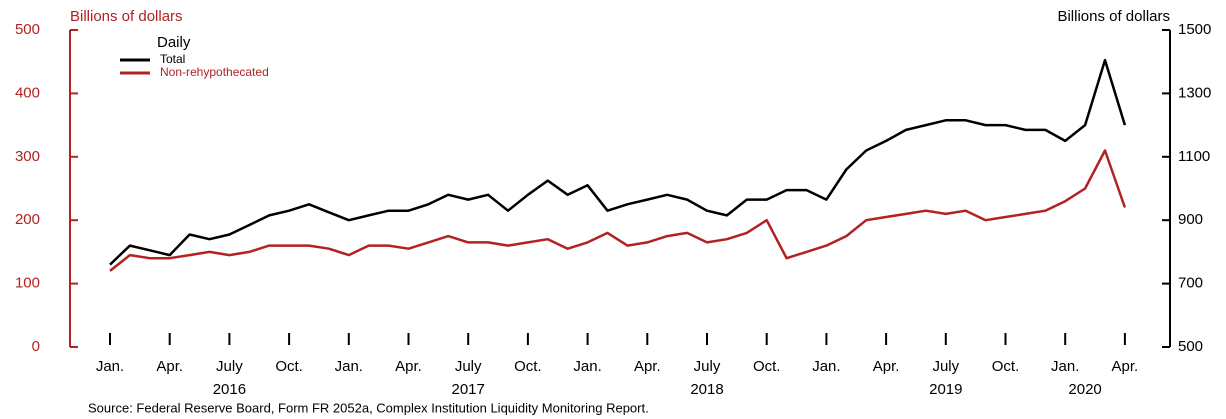  Describe the element at coordinates (1190, 283) in the screenshot. I see `y2-tick-label: 700` at that location.